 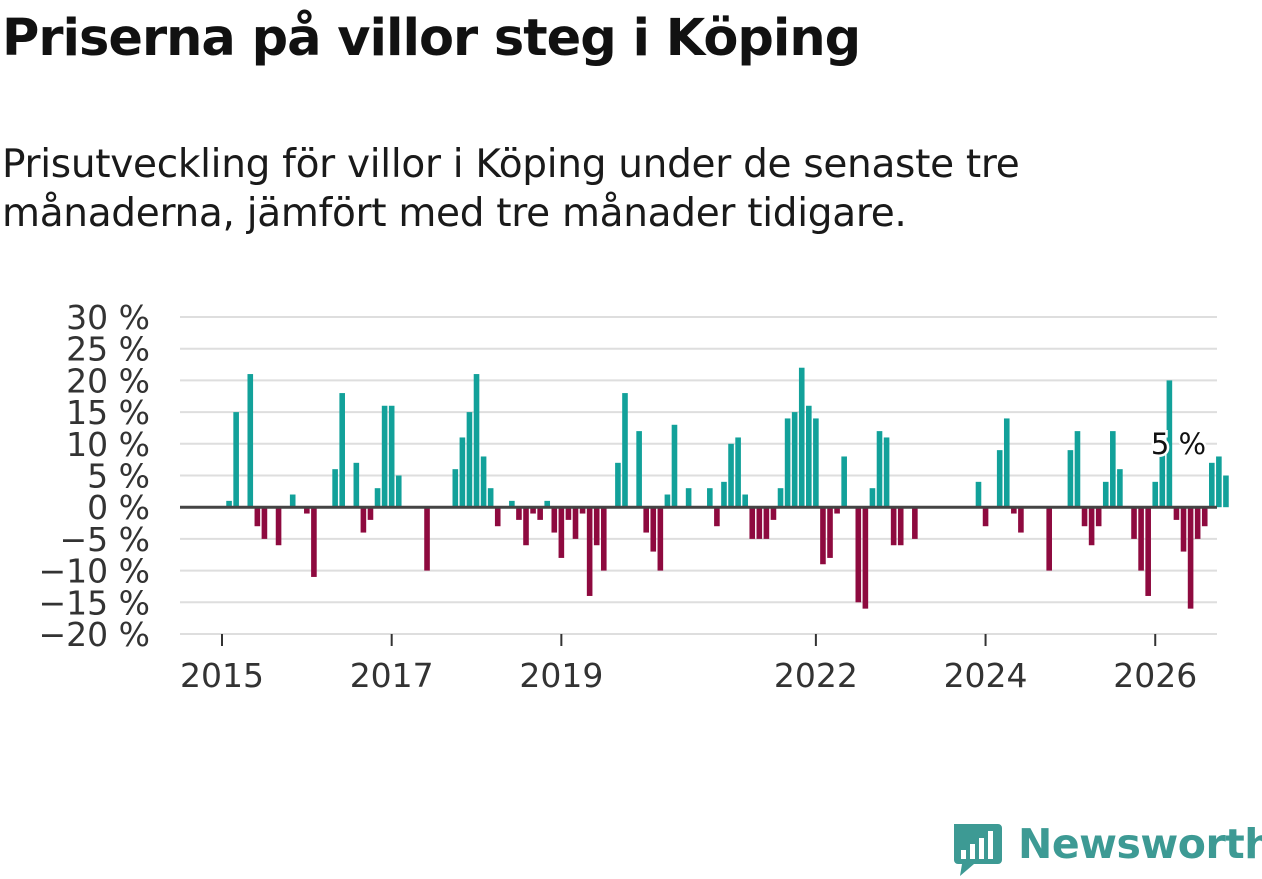 I want to click on y-tick-label: 30 %, so click(x=108, y=317).